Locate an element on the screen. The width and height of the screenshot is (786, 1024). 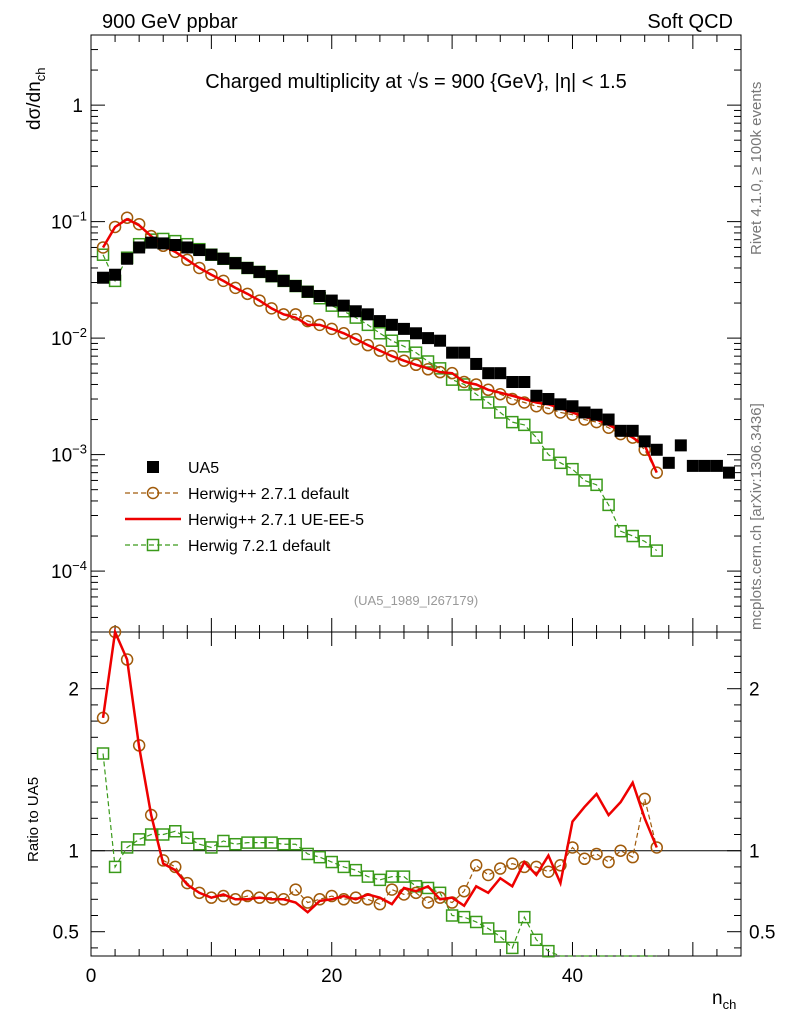
y-tick-label: 10⁻⁴ is located at coordinates (69, 570).